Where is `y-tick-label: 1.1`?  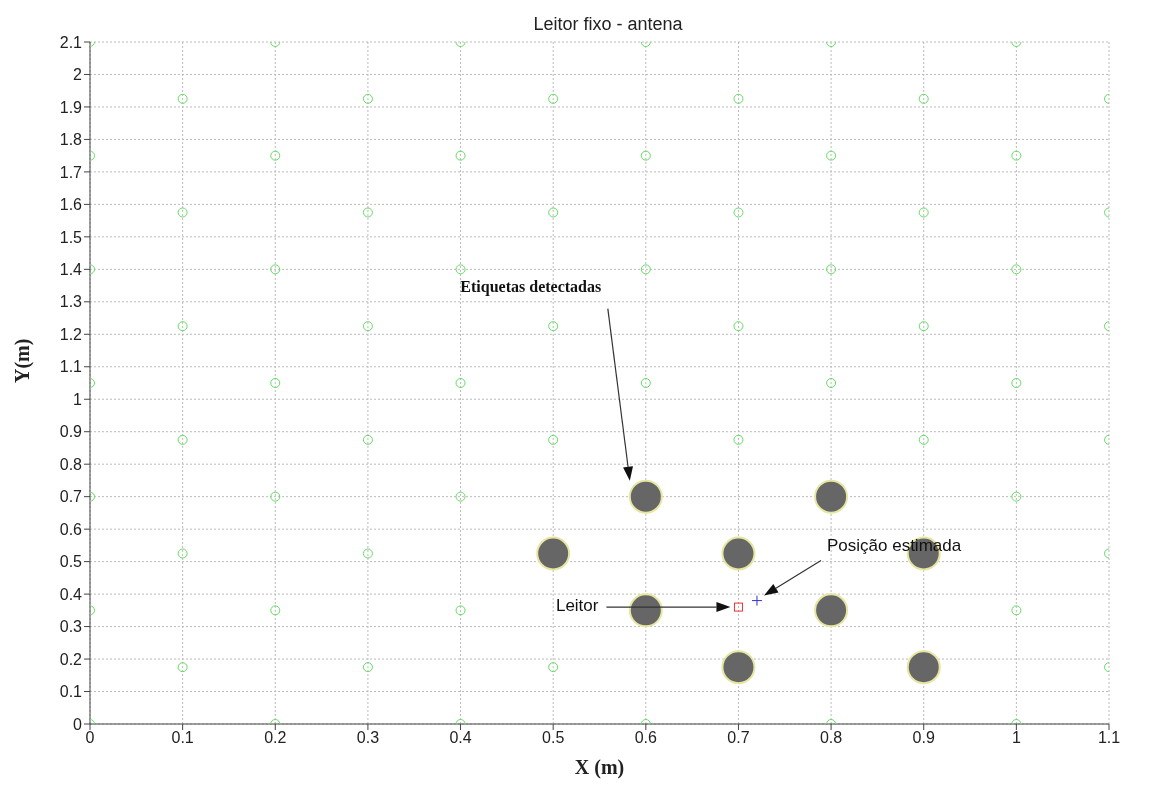
y-tick-label: 1.1 is located at coordinates (71, 367).